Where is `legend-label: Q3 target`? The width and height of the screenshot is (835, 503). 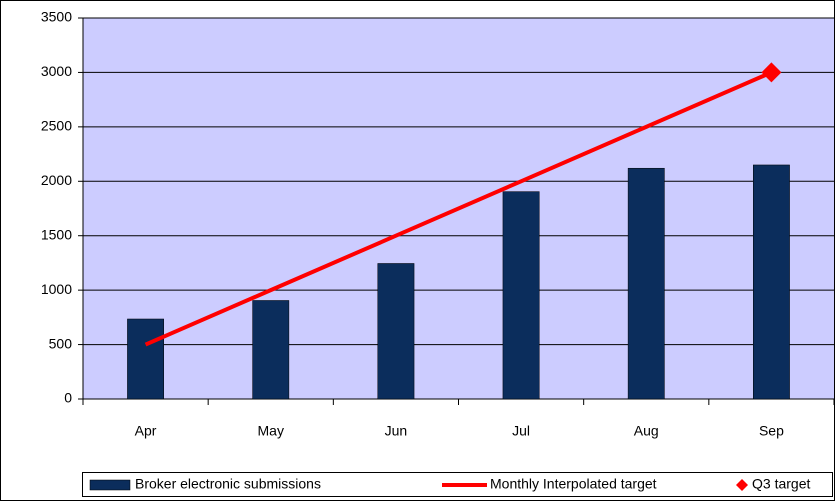
legend-label: Q3 target is located at coordinates (781, 484).